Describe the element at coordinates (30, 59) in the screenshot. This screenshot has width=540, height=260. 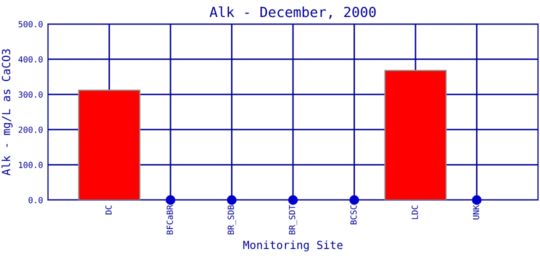
I see `y-tick-label: 400.0` at that location.